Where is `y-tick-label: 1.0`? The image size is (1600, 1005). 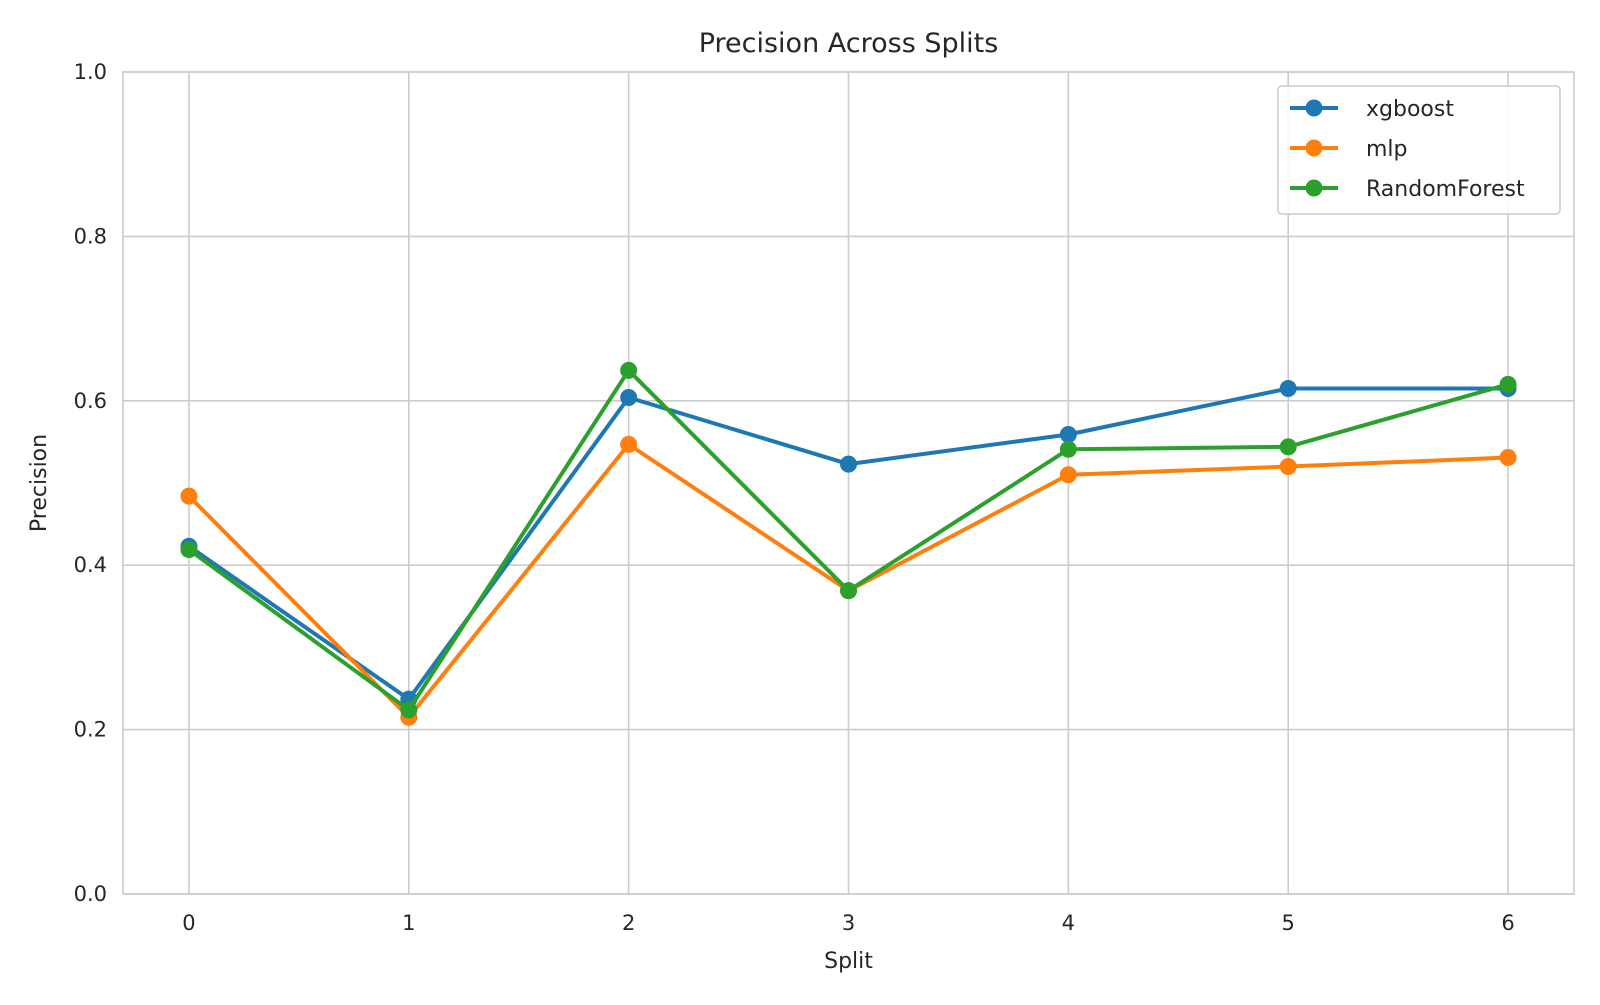 y-tick-label: 1.0 is located at coordinates (90, 72).